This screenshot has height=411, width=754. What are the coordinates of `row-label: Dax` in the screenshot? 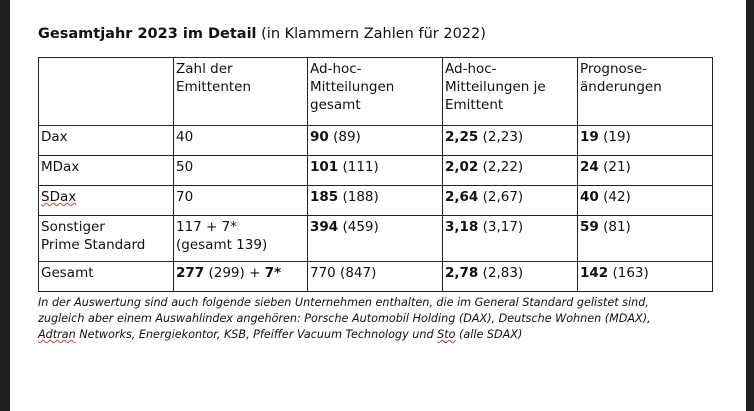 It's located at (106, 140).